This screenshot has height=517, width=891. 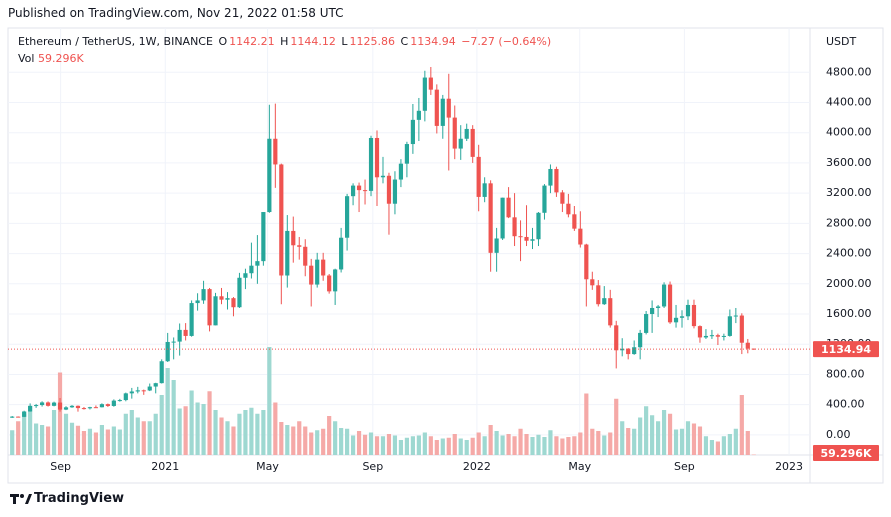 I want to click on brand: TradingView, so click(x=79, y=498).